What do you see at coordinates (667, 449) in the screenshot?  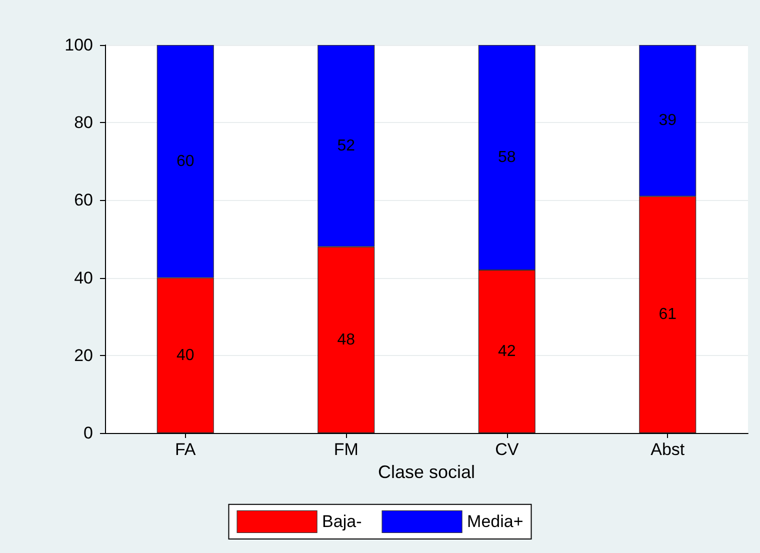 I see `x-tick-label: Abst` at bounding box center [667, 449].